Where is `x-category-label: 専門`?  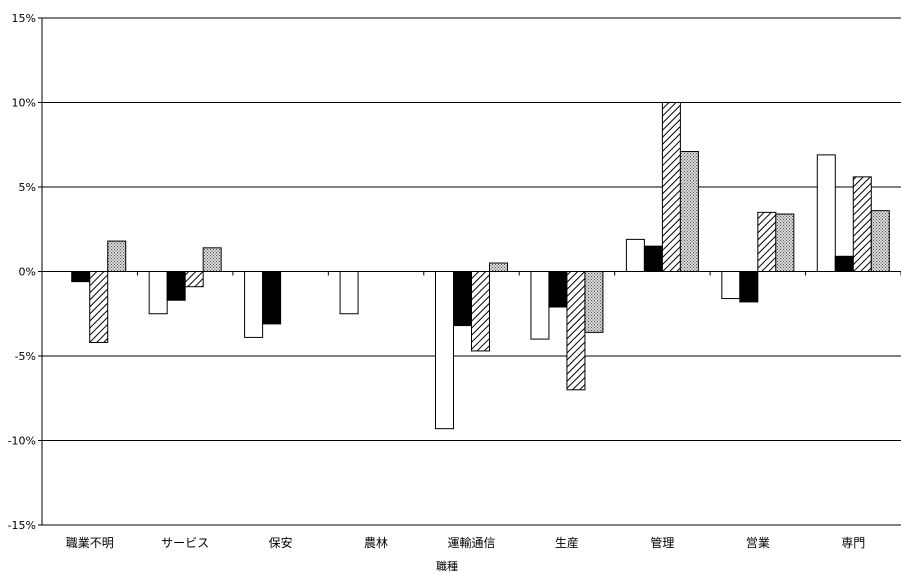 x-category-label: 専門 is located at coordinates (853, 543).